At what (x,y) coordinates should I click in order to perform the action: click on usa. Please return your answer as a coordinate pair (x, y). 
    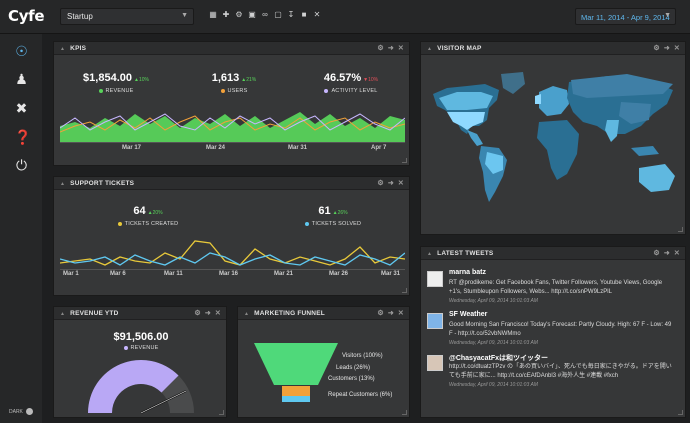
    Looking at the image, I should click on (466, 121).